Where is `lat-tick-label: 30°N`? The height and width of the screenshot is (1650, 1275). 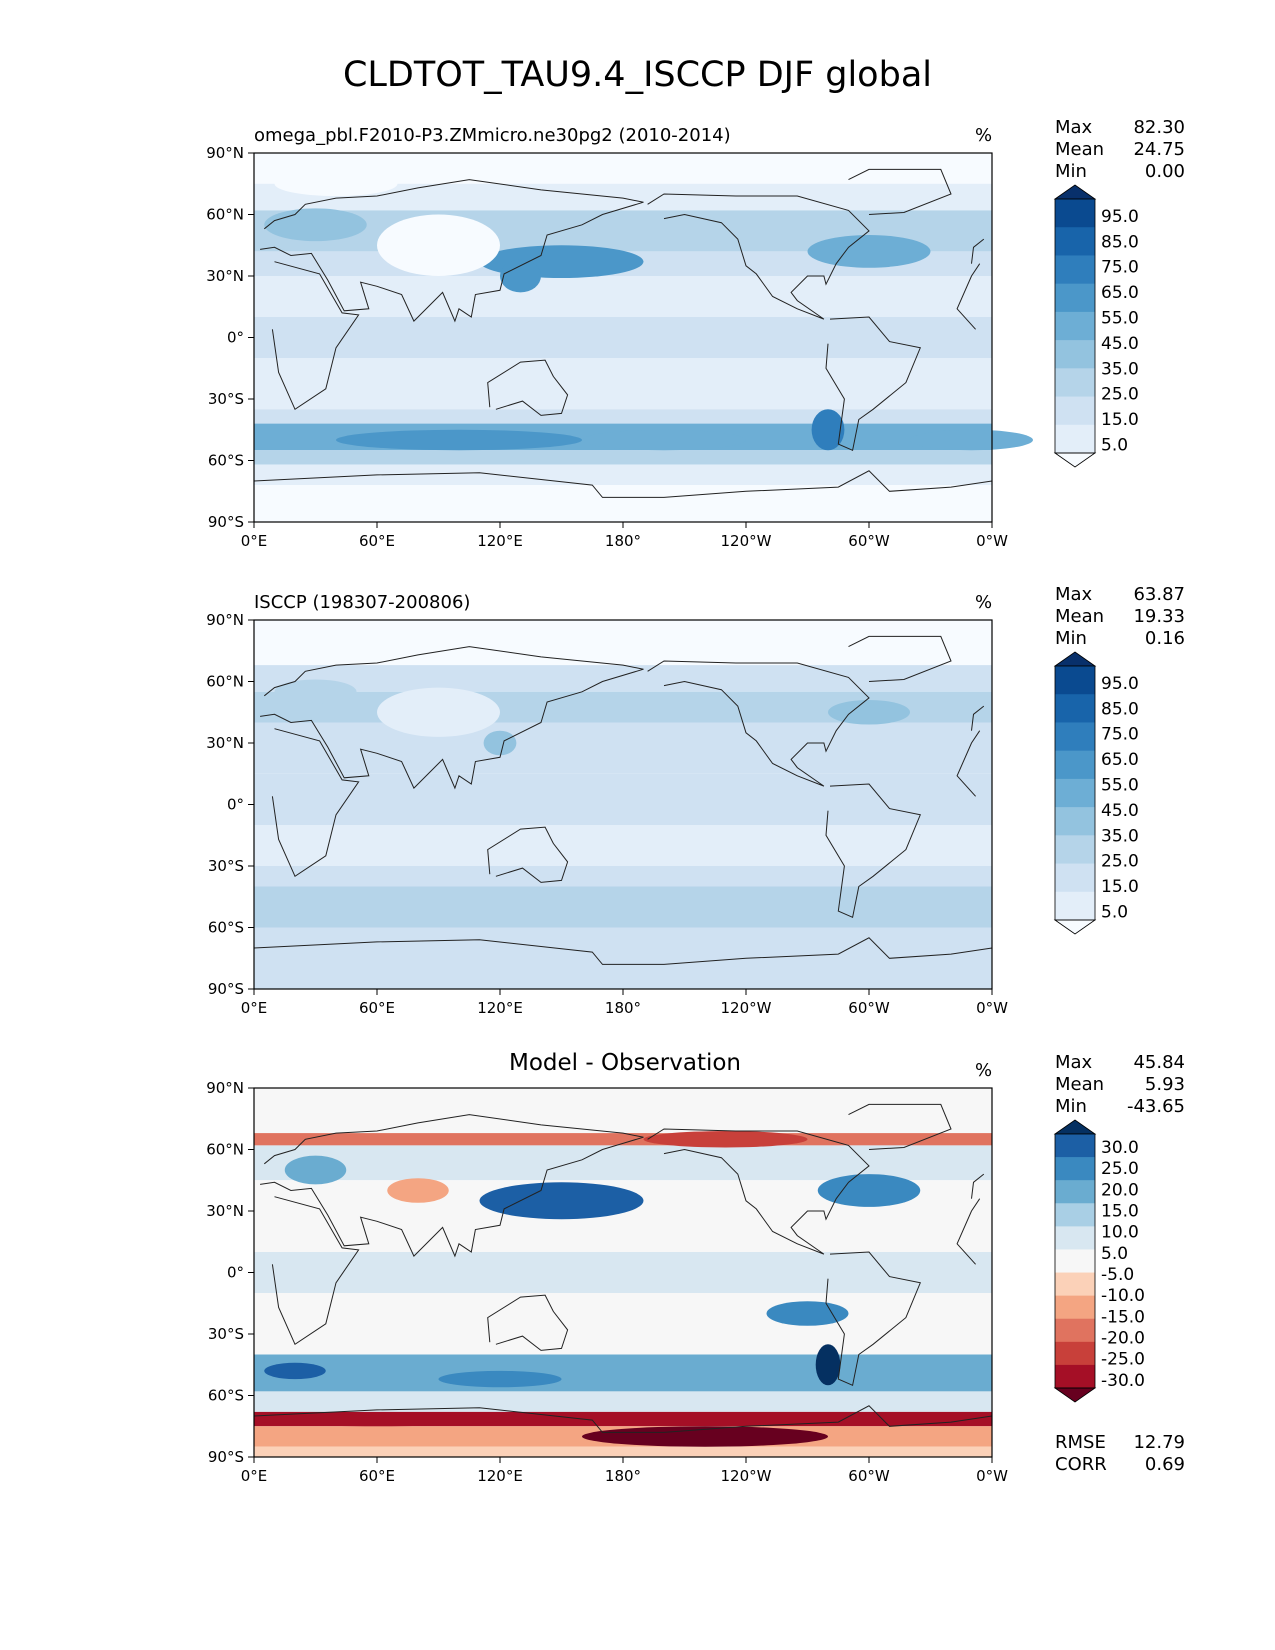
lat-tick-label: 30°N is located at coordinates (225, 1211).